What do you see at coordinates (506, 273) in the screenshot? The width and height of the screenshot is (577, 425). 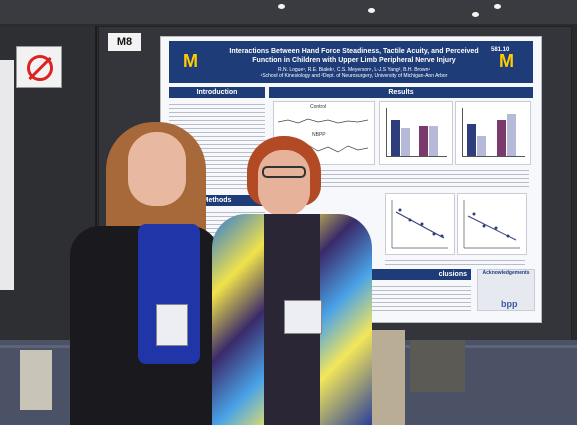 I see `acknowledgements-title: Acknowledgements` at bounding box center [506, 273].